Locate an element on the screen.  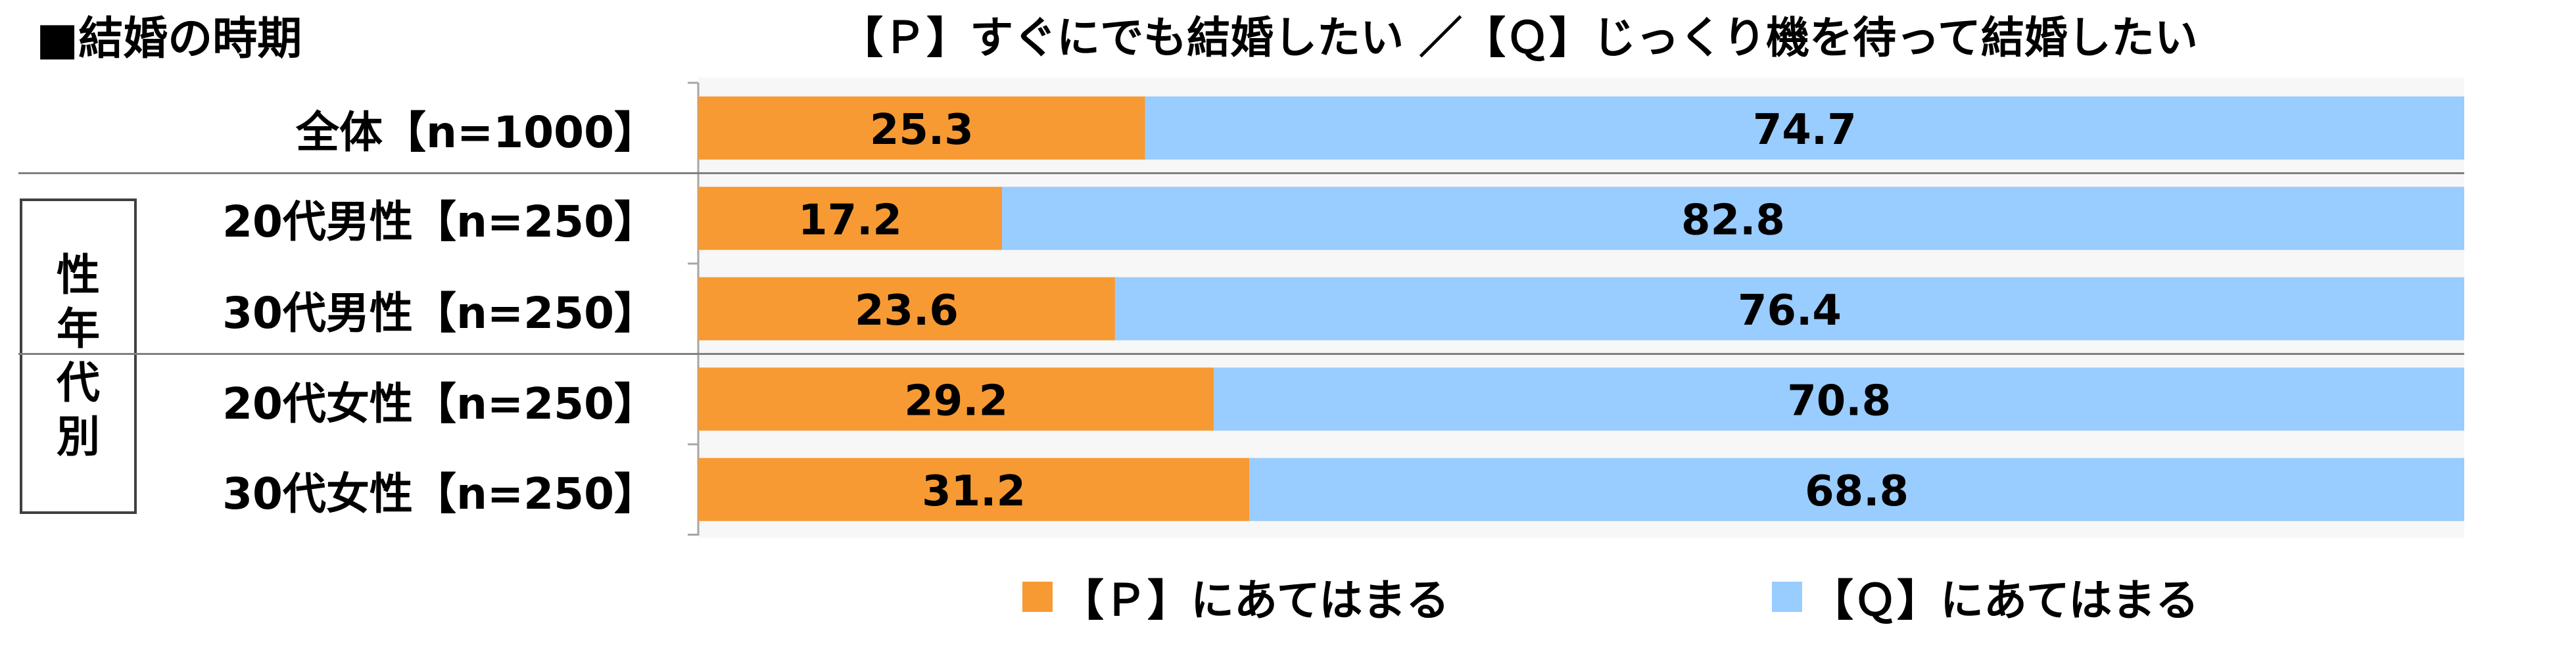
group-label: 性年代別 is located at coordinates (79, 356).